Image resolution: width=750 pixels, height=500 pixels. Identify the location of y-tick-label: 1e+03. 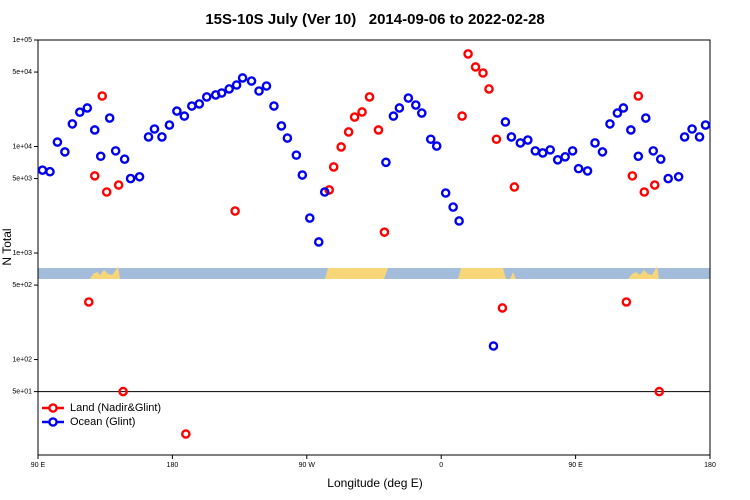
(22, 253).